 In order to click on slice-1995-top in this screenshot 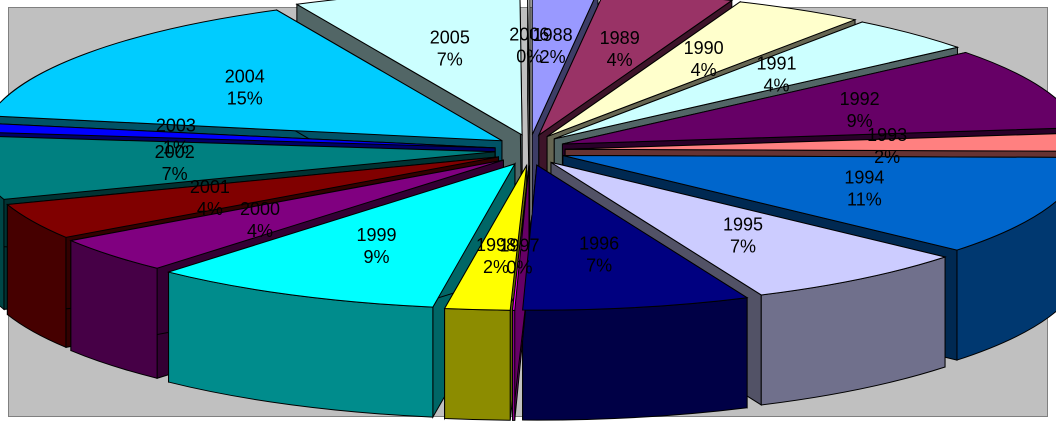, I will do `click(748, 228)`.